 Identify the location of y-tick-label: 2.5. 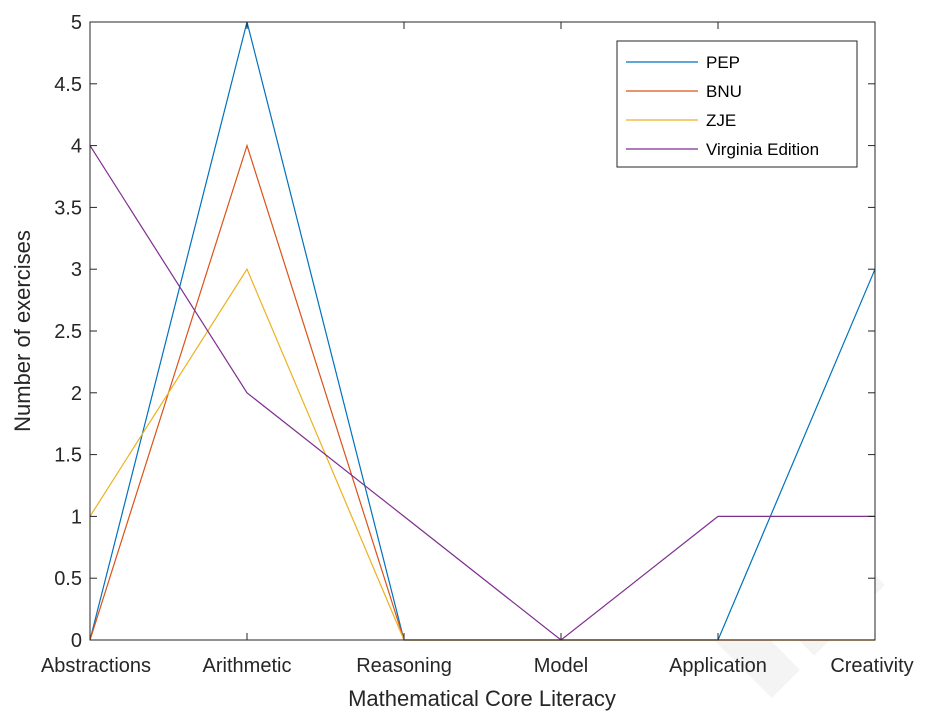
(68, 332).